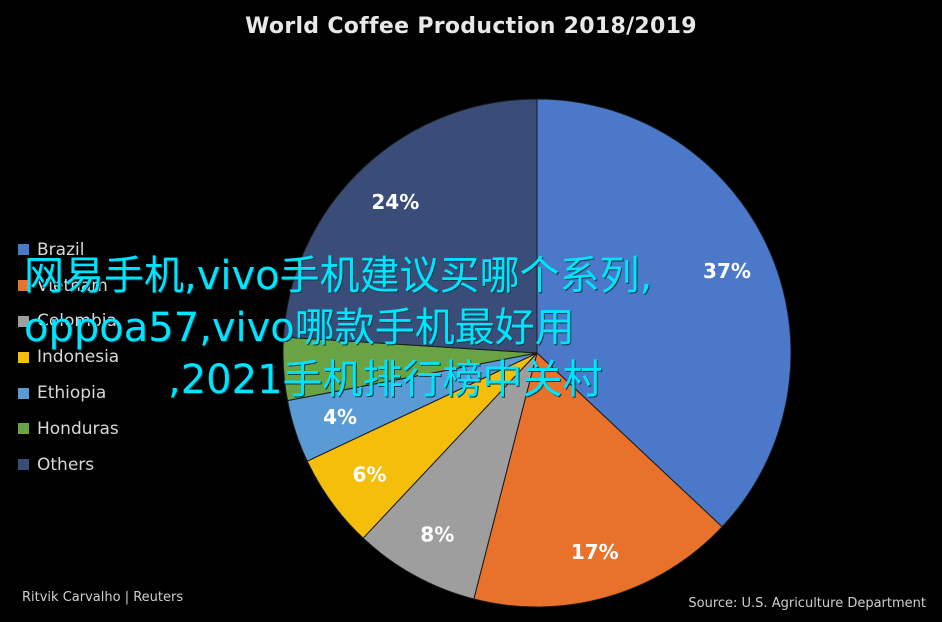 The height and width of the screenshot is (622, 942). I want to click on chart-title: World Coffee Production 2018/2019, so click(471, 26).